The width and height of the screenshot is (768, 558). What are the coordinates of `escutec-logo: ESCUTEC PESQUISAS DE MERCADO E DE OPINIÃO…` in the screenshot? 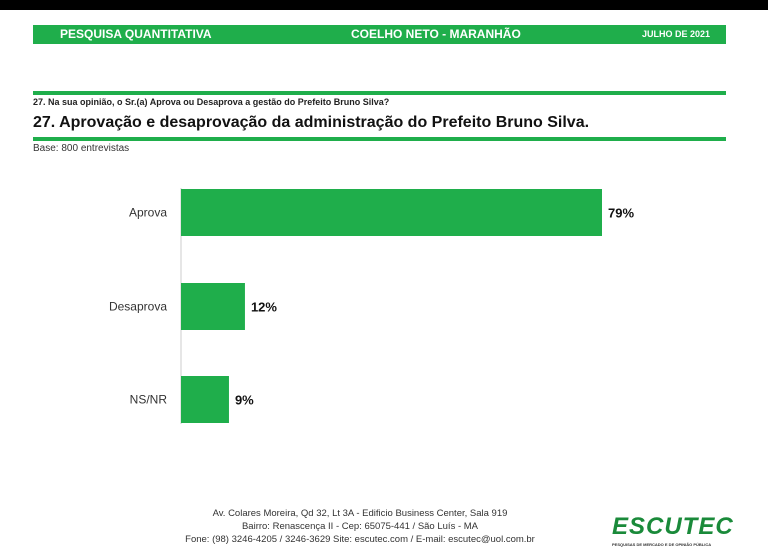 It's located at (673, 531).